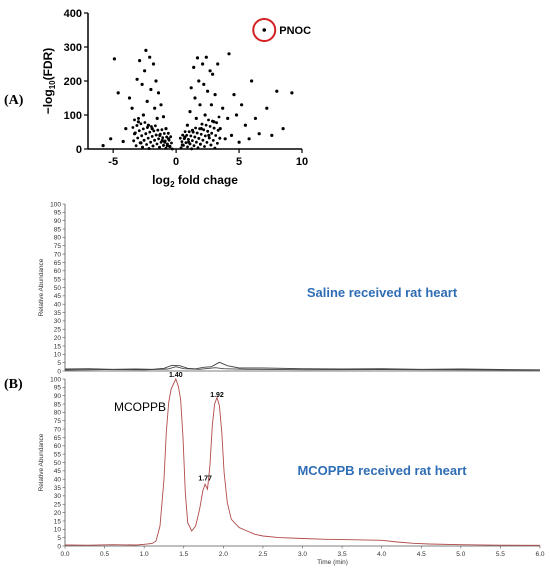 This screenshot has height=570, width=550. Describe the element at coordinates (172, 184) in the screenshot. I see `x-label-sub: 2` at that location.